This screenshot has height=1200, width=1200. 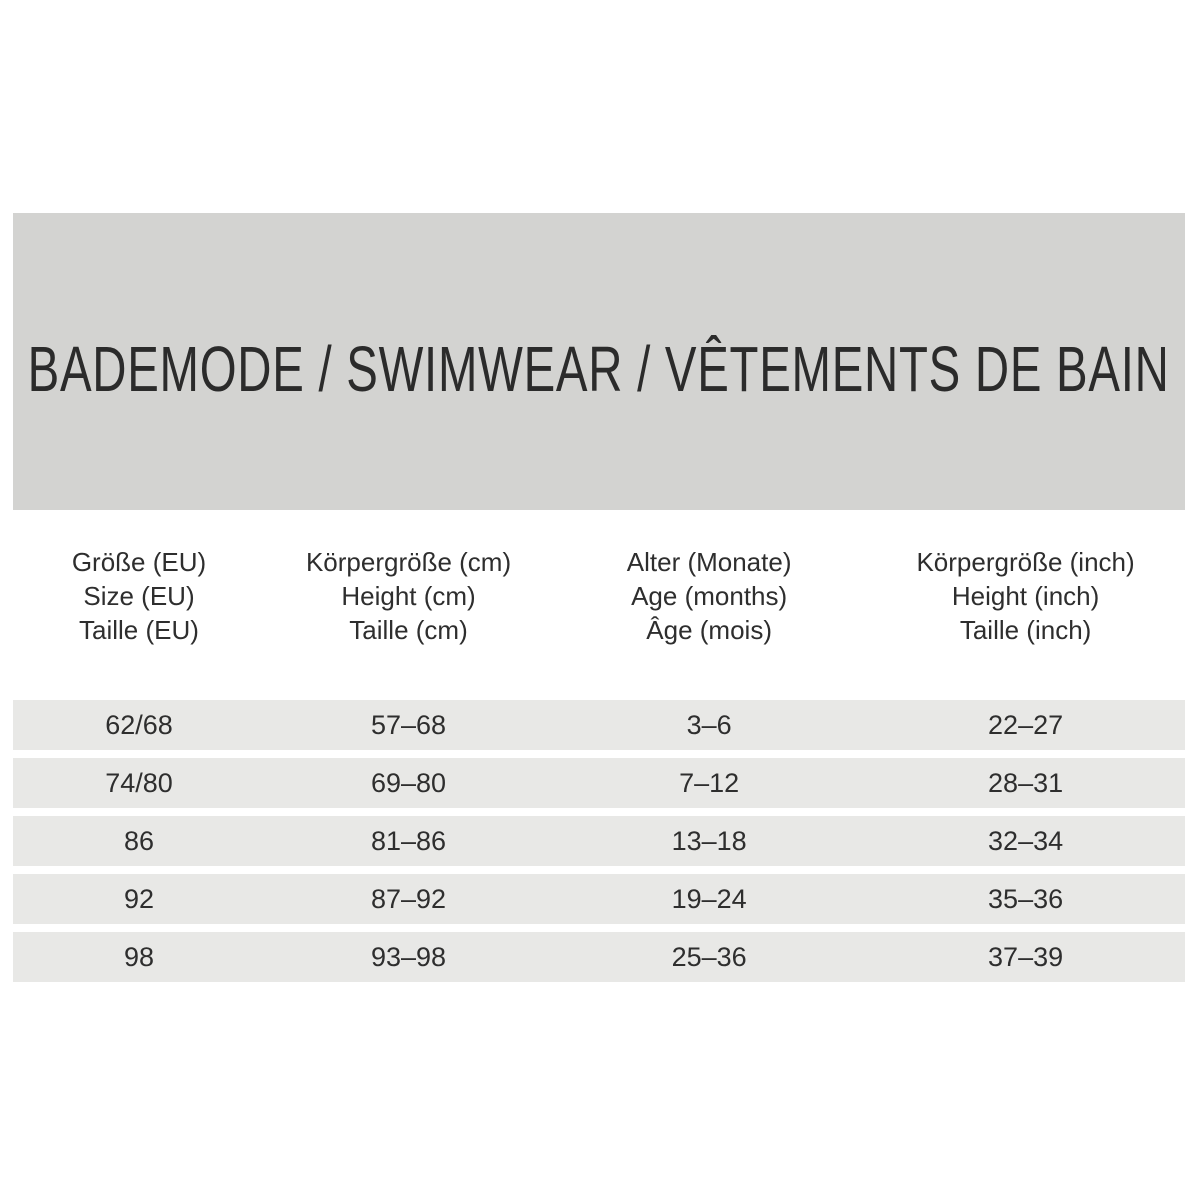 I want to click on table-cell-height-inch: 35–36, so click(x=1026, y=898).